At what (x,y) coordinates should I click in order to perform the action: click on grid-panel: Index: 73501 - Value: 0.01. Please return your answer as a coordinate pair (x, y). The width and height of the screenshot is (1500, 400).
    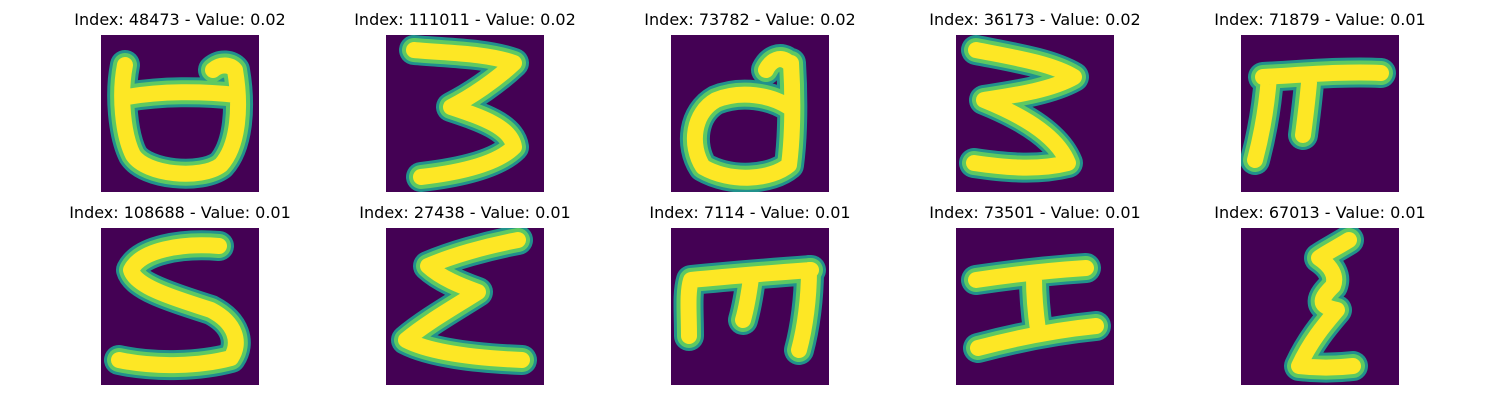
    Looking at the image, I should click on (1035, 300).